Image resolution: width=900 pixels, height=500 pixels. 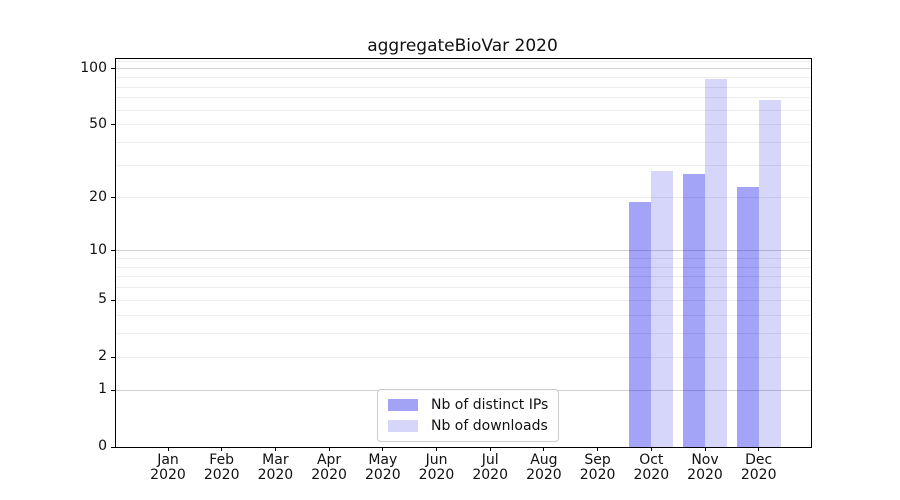 I want to click on x-tick-label: Oct 2020, so click(x=651, y=468).